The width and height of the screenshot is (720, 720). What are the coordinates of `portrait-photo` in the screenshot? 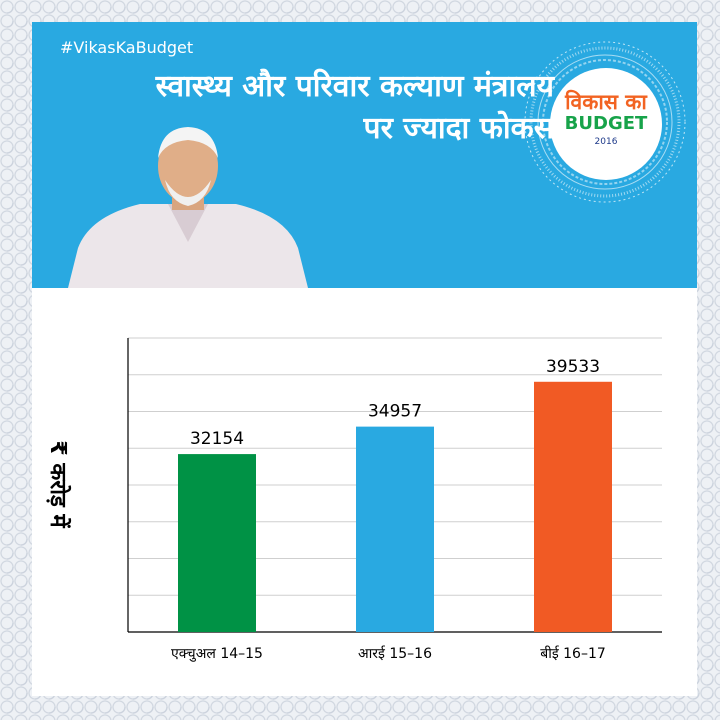 It's located at (188, 207).